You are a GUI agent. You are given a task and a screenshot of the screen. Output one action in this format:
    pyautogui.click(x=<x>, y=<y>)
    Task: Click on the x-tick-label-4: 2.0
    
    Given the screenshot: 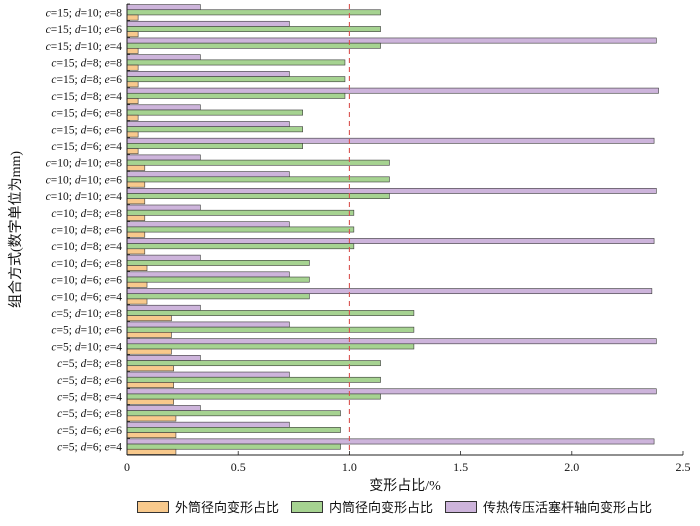 What is the action you would take?
    pyautogui.click(x=571, y=467)
    